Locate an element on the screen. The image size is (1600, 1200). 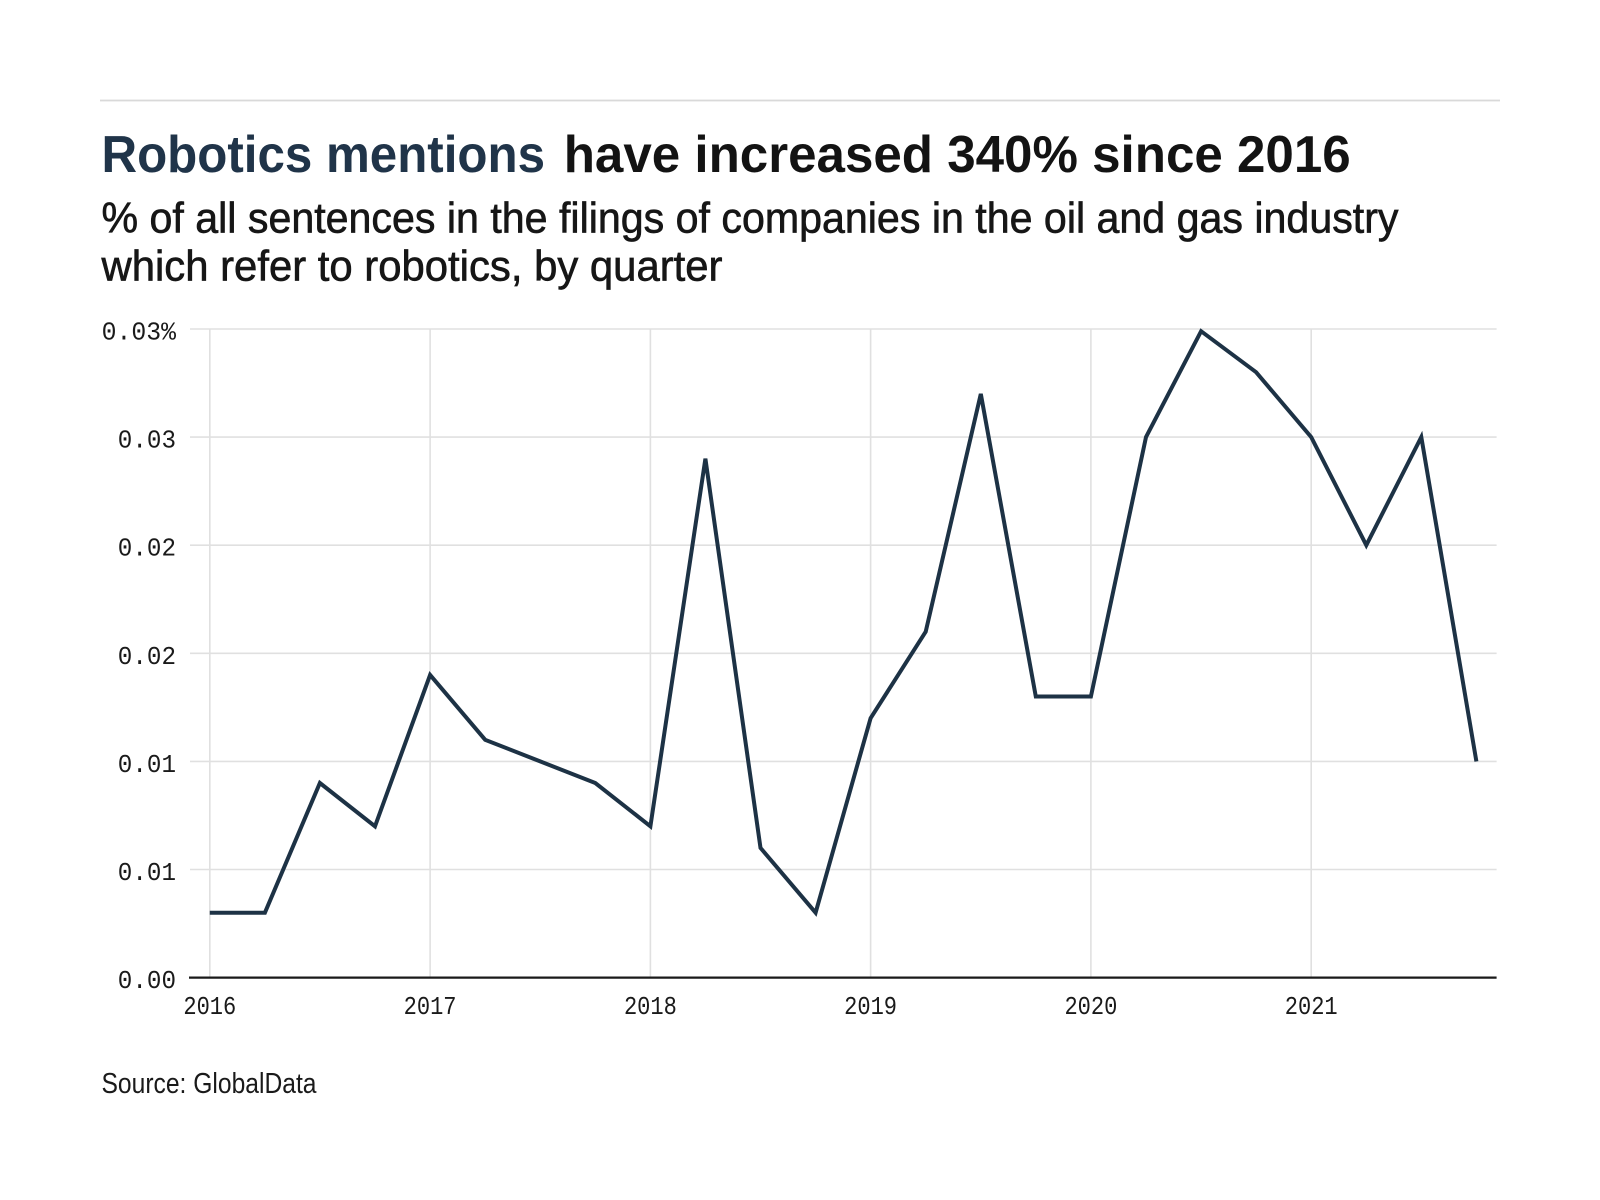
svg-text: 2017 is located at coordinates (430, 1007).